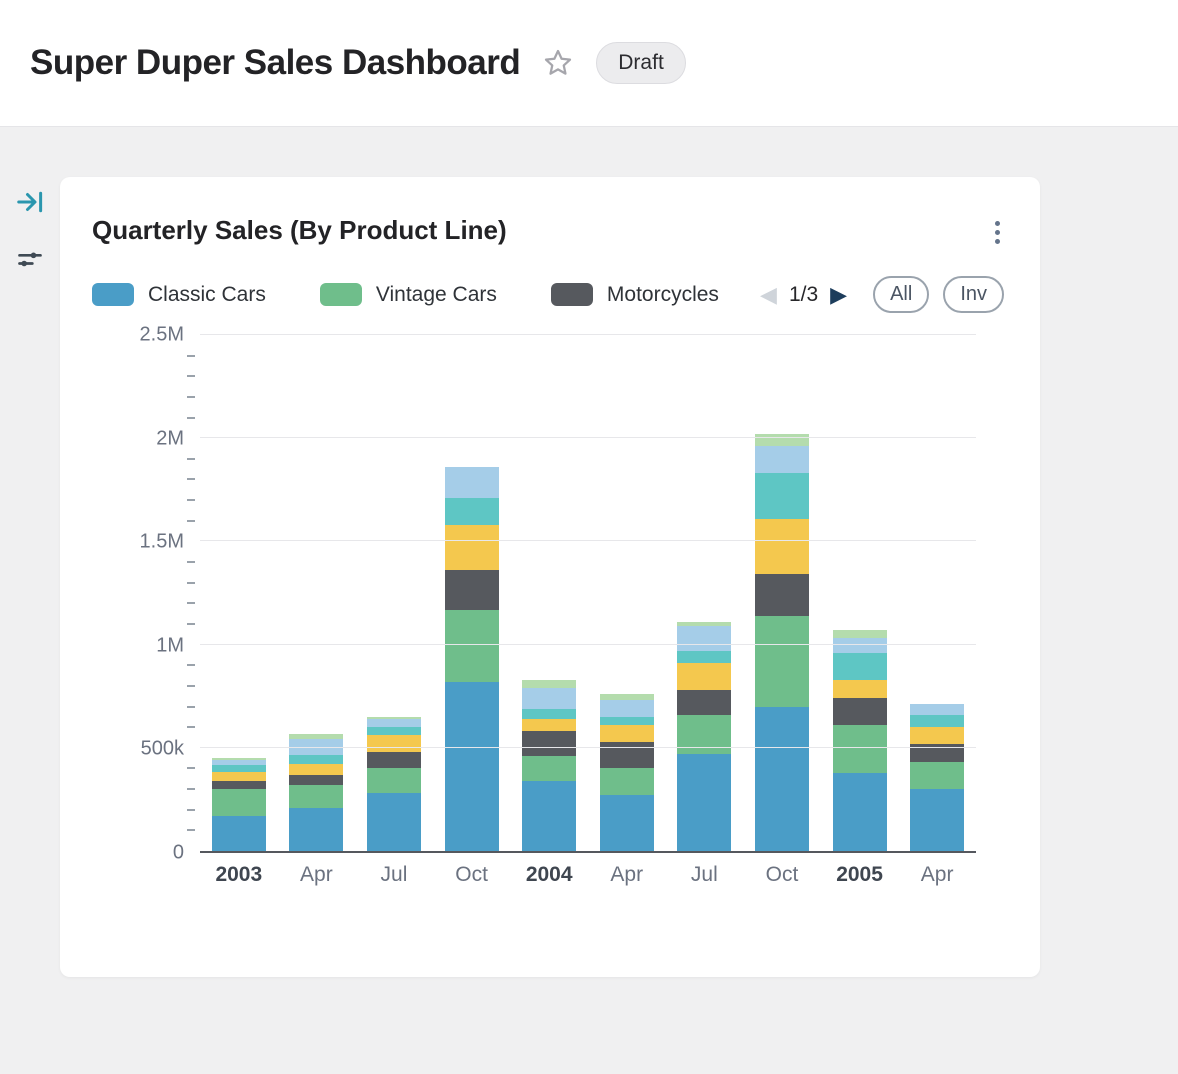  What do you see at coordinates (30, 202) in the screenshot?
I see `expand-panel-icon` at bounding box center [30, 202].